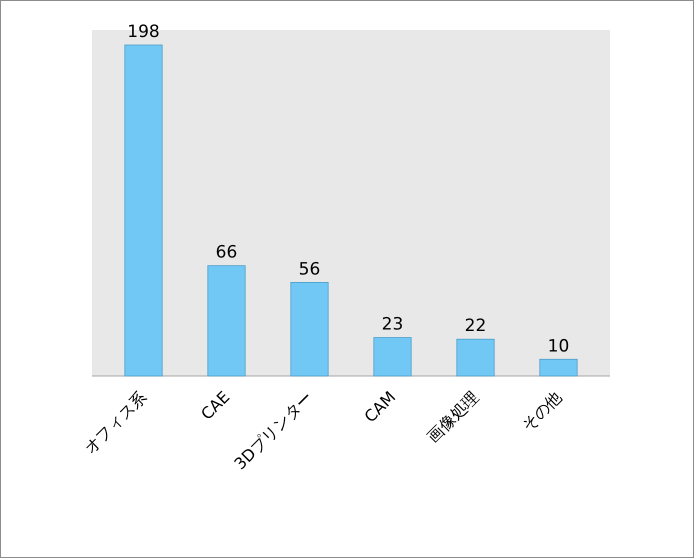  I want to click on data-label: 22, so click(475, 326).